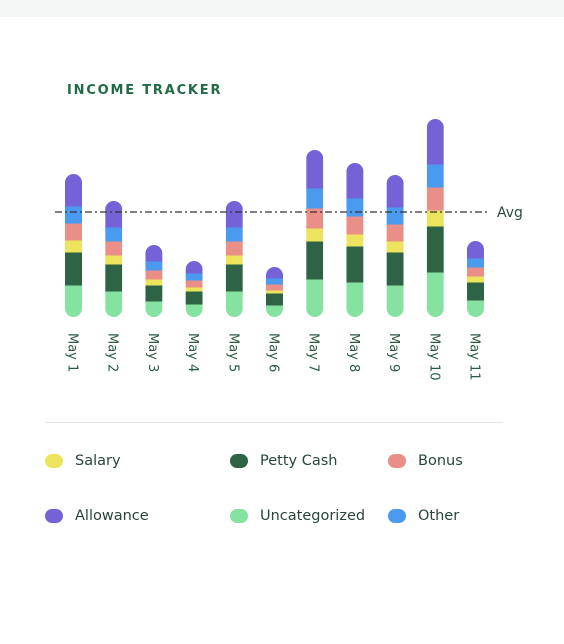 This screenshot has width=564, height=644. Describe the element at coordinates (112, 352) in the screenshot. I see `x-tick-label: May 2` at that location.